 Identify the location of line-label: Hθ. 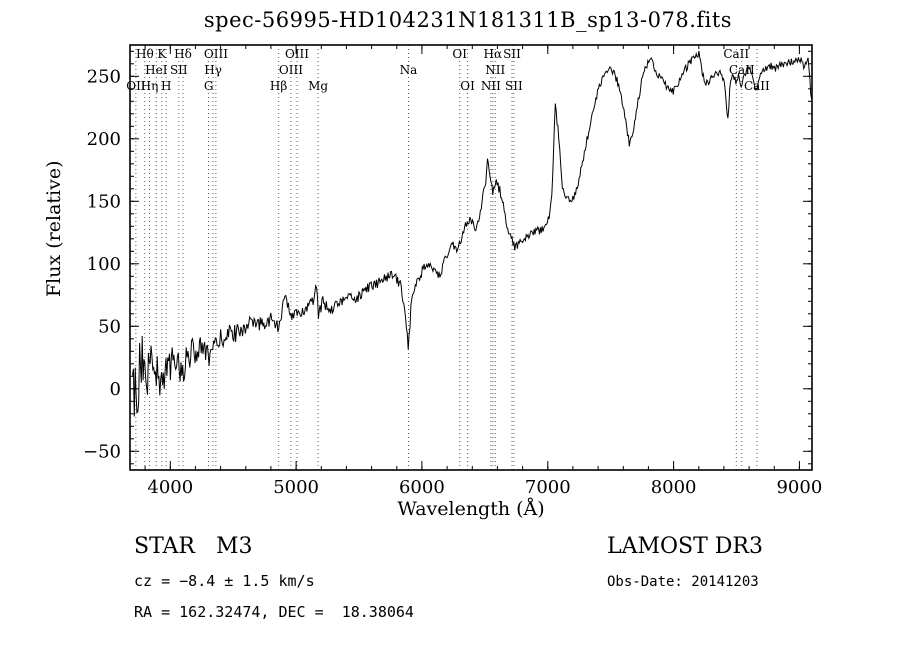
(144, 54).